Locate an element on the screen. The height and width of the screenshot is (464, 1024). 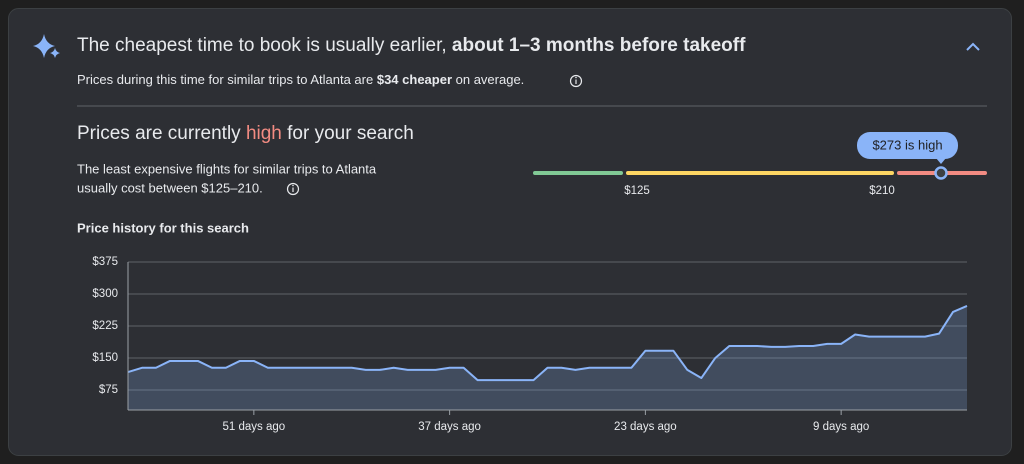
y-tick-label: $300 is located at coordinates (105, 294).